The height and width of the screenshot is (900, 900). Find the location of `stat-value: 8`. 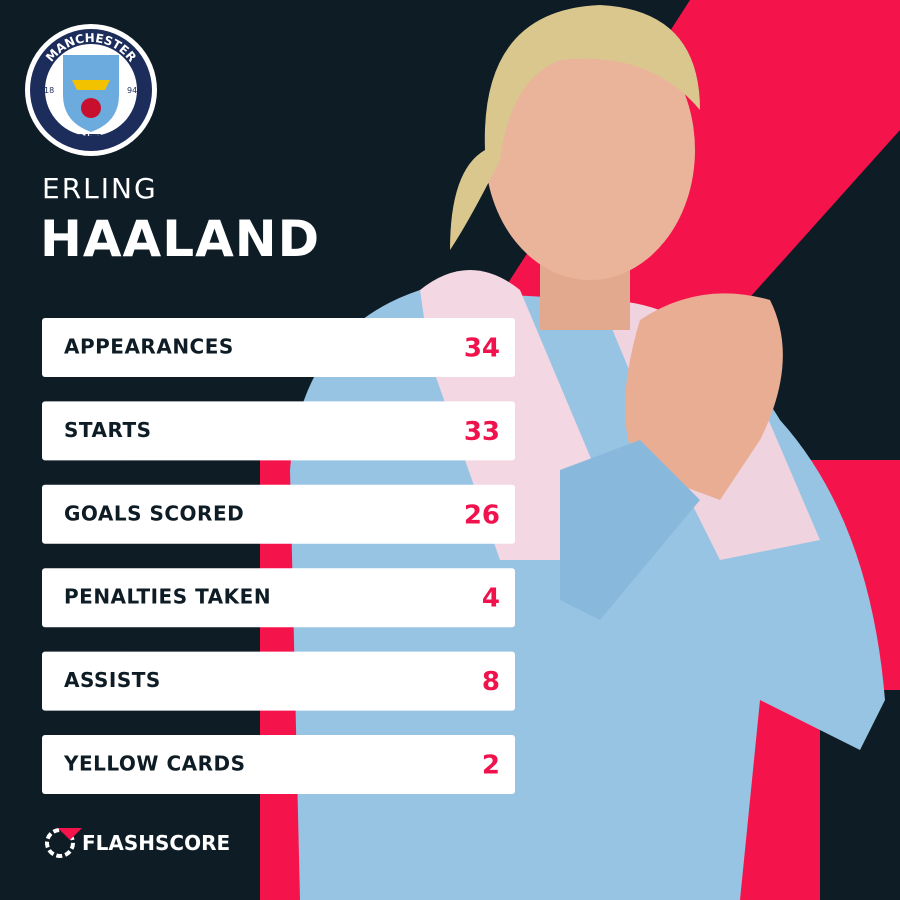

stat-value: 8 is located at coordinates (491, 682).